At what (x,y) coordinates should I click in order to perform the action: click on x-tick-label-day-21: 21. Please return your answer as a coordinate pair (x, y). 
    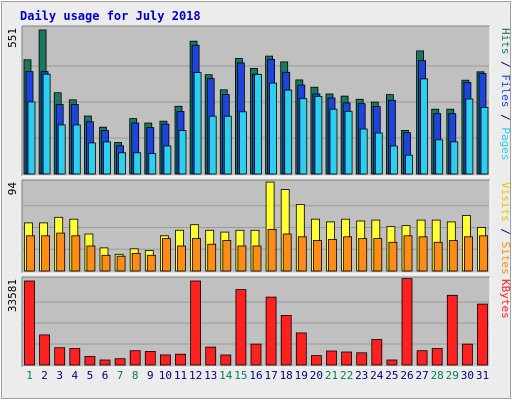
    Looking at the image, I should click on (331, 375).